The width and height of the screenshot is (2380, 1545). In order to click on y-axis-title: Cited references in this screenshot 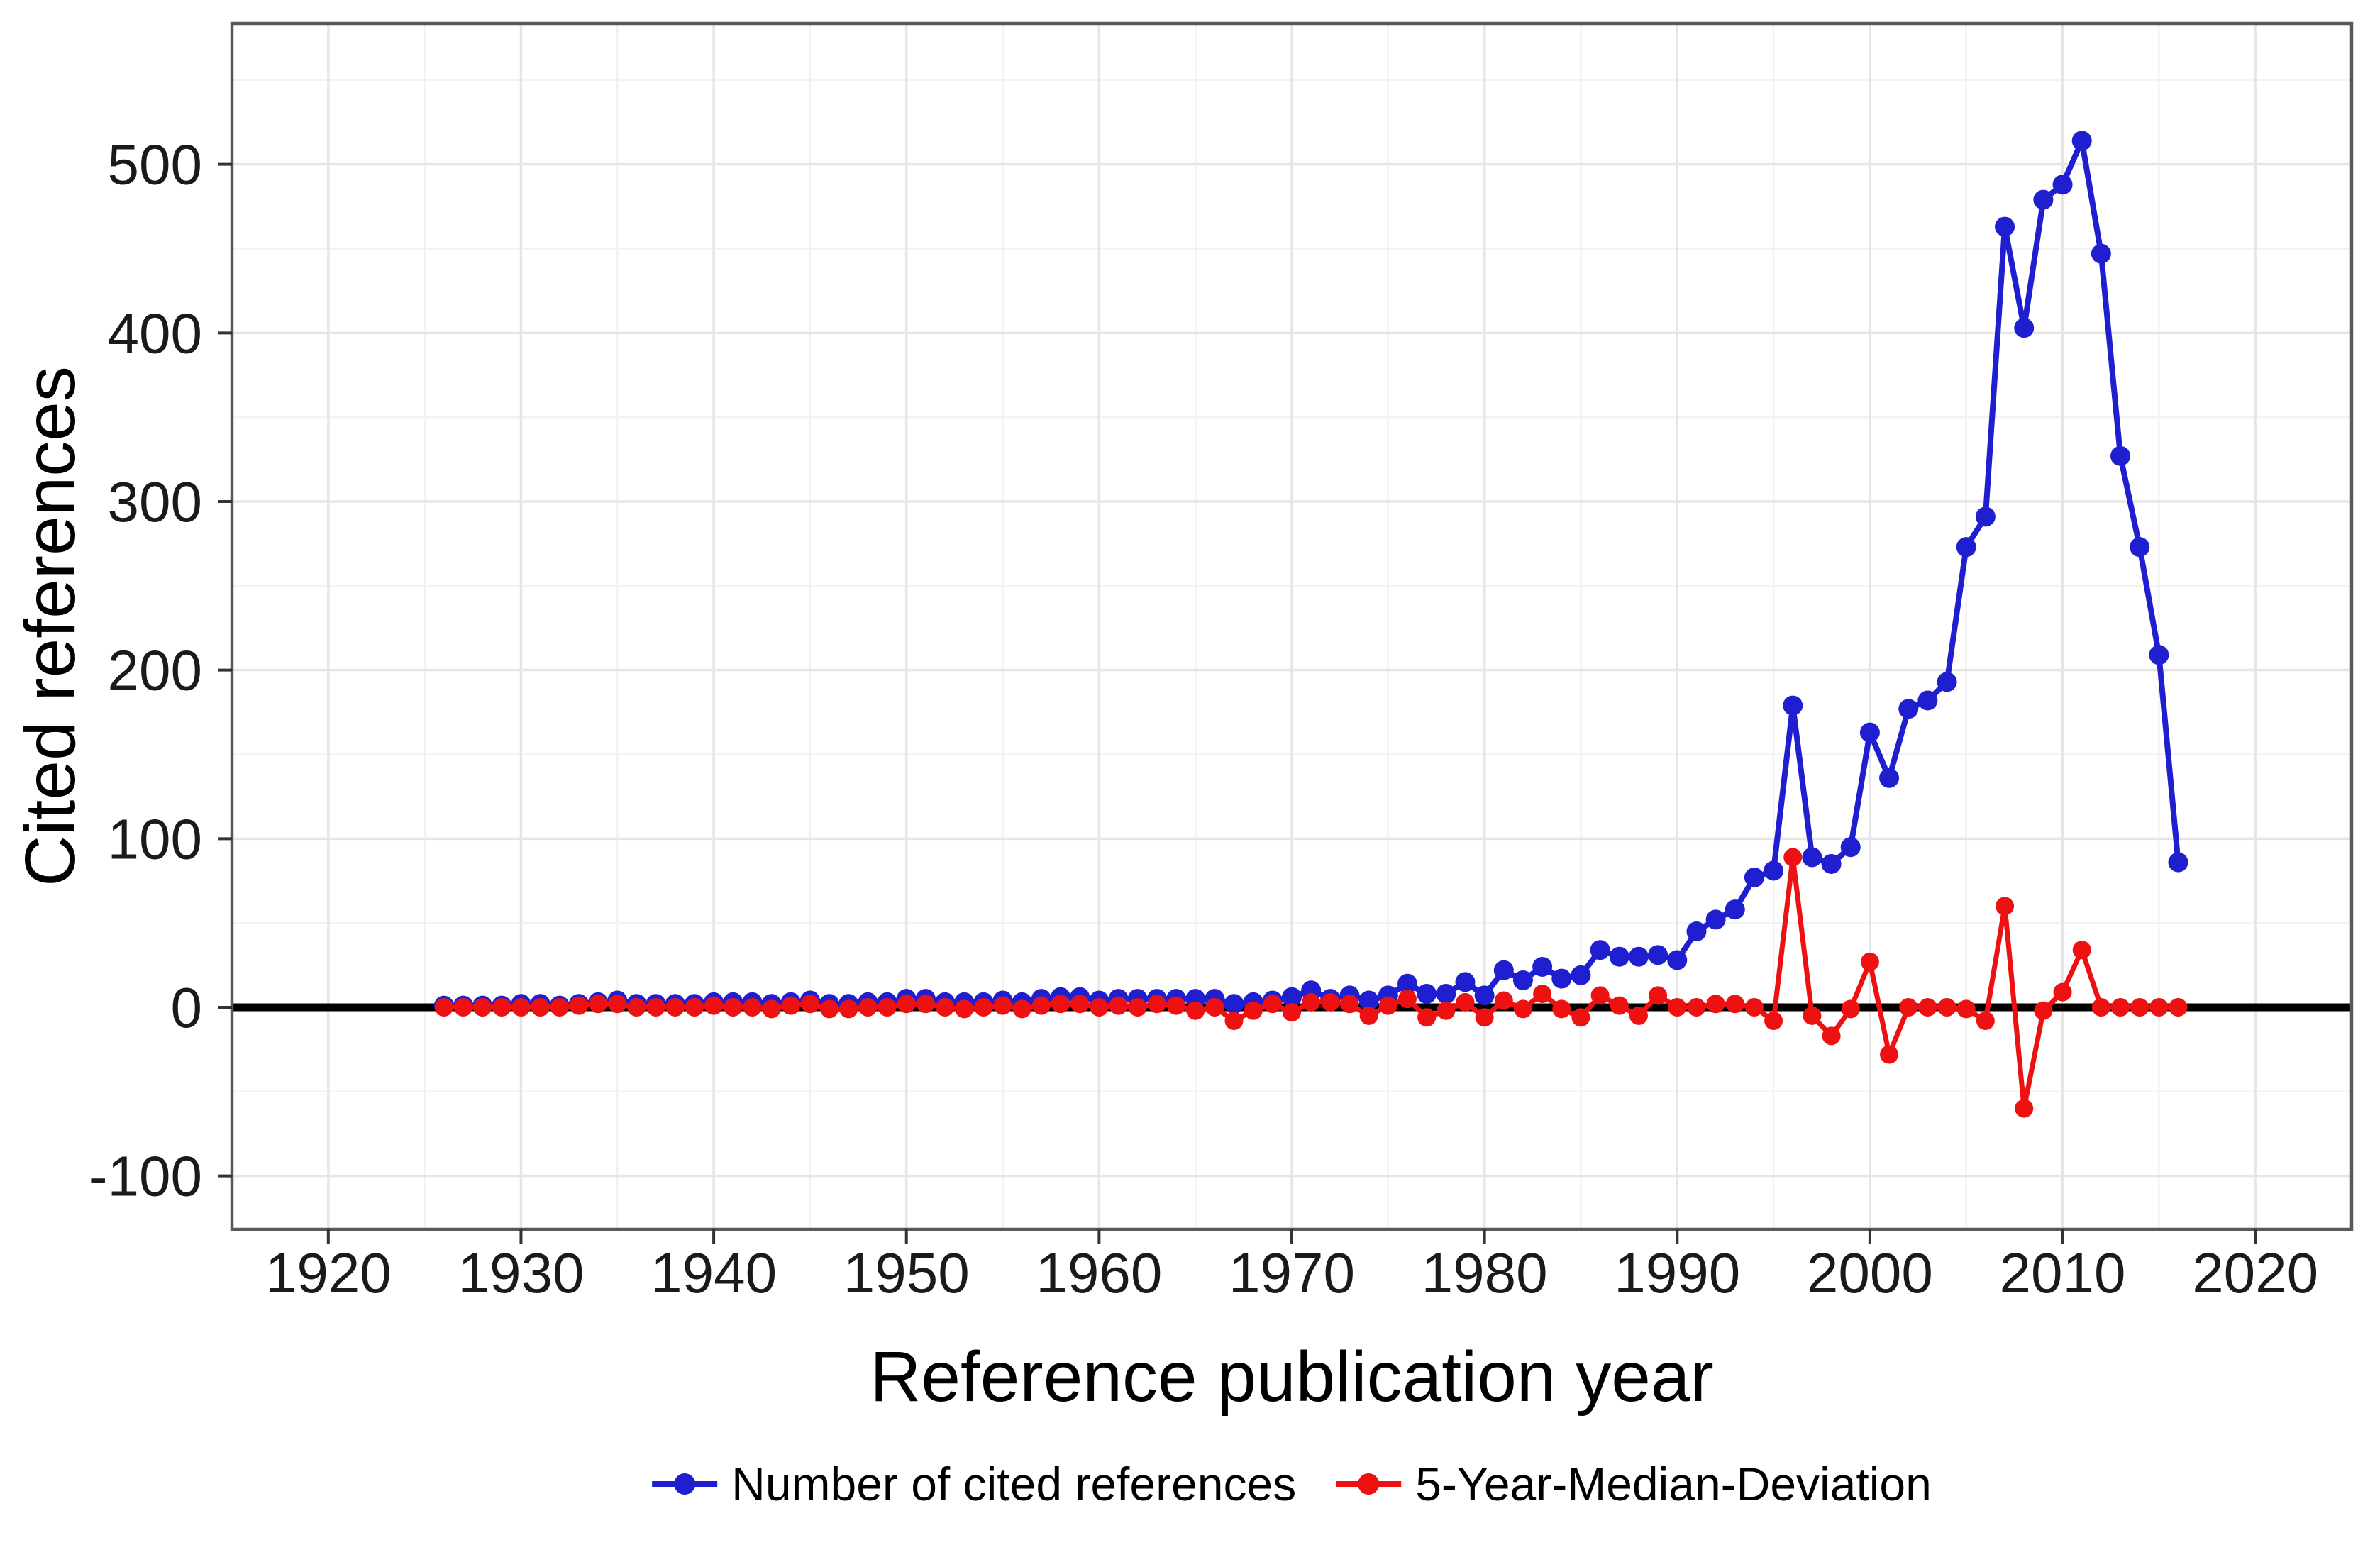, I will do `click(50, 626)`.